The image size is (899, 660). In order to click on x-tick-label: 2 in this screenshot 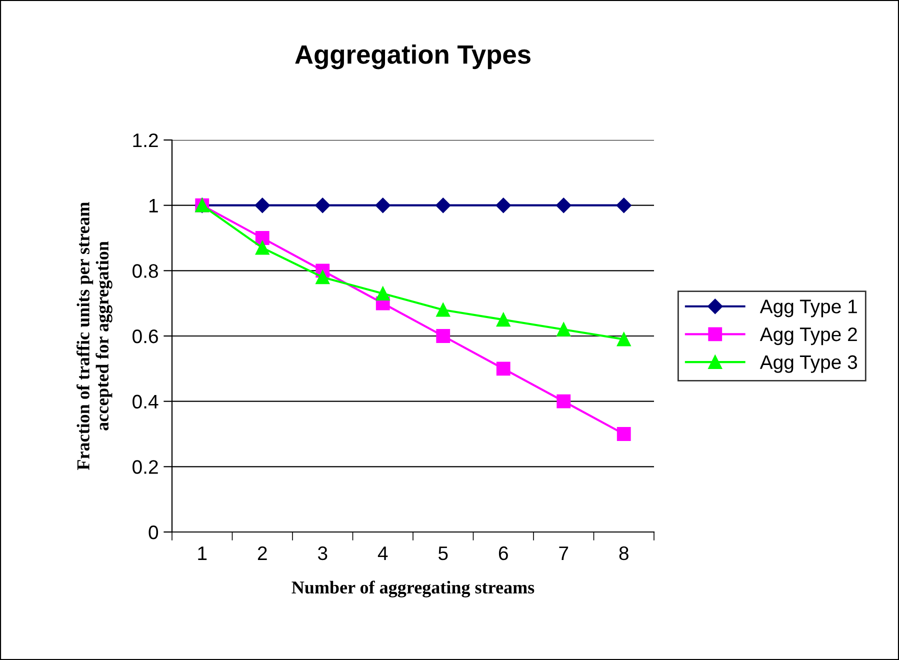, I will do `click(262, 553)`.